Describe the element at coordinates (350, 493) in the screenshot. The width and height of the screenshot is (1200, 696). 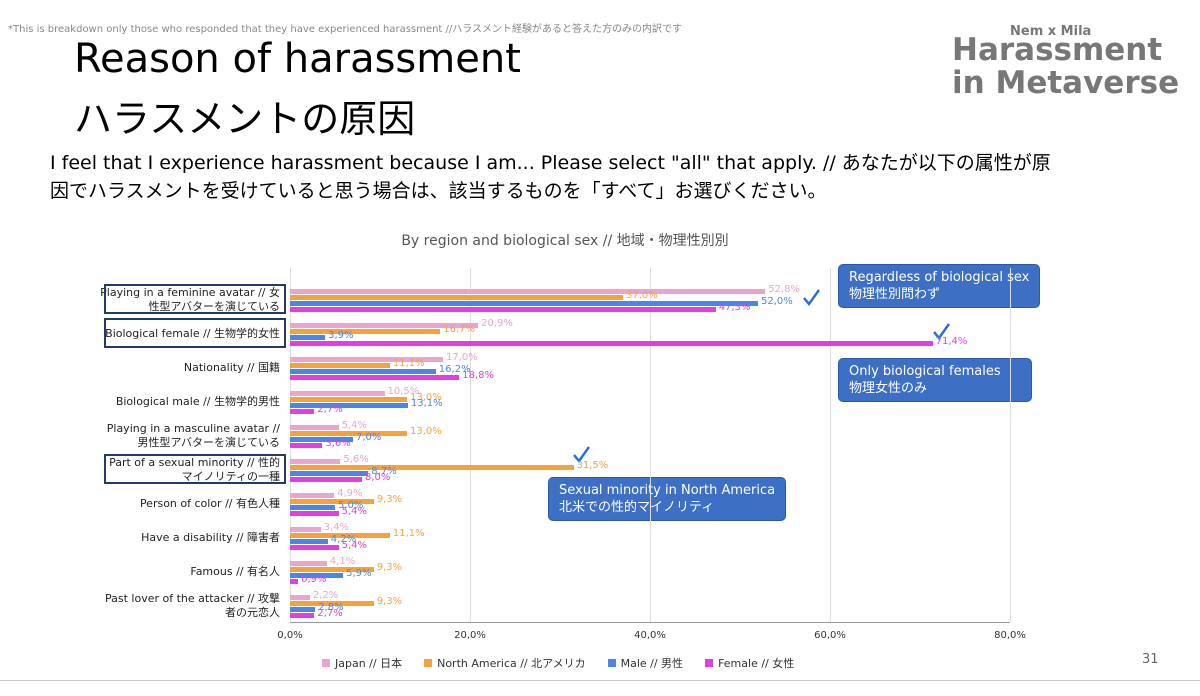
I see `value-label: 4,9%` at that location.